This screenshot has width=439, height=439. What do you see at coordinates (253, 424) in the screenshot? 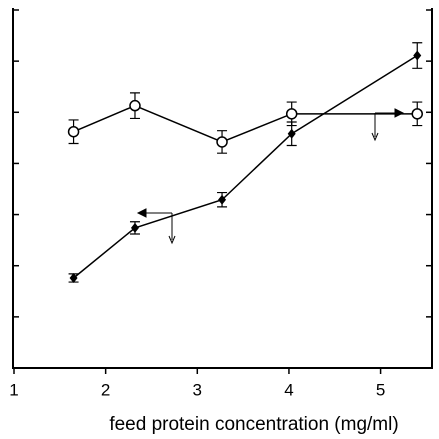
I see `x-axis-label: feed protein concentration (mg/ml)` at bounding box center [253, 424].